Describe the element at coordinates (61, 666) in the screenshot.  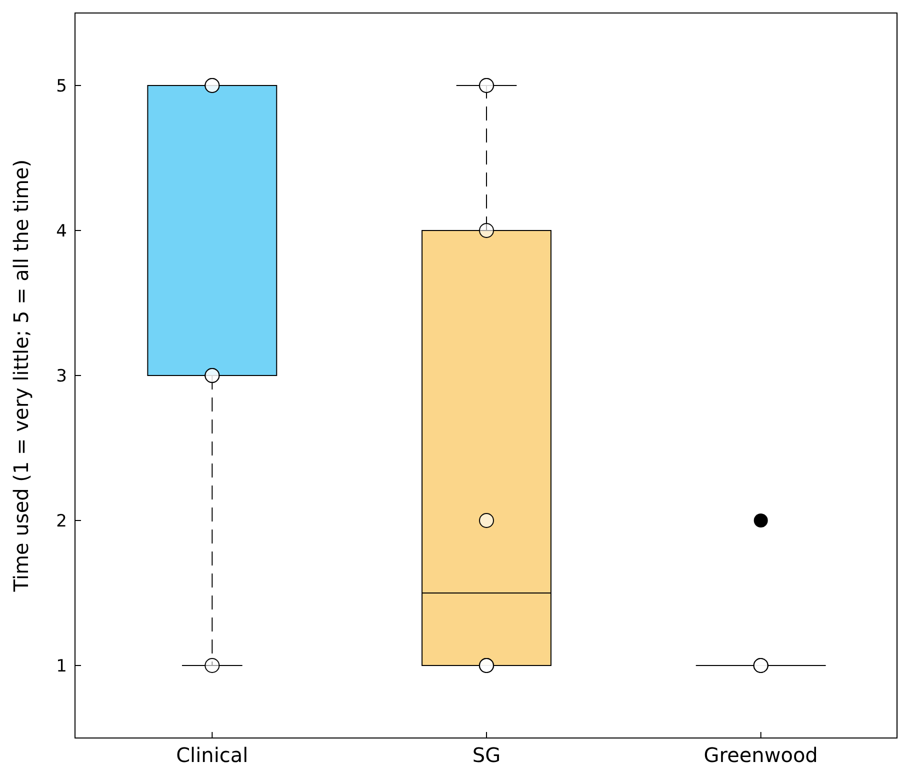
I see `y-tick-label: 1` at that location.